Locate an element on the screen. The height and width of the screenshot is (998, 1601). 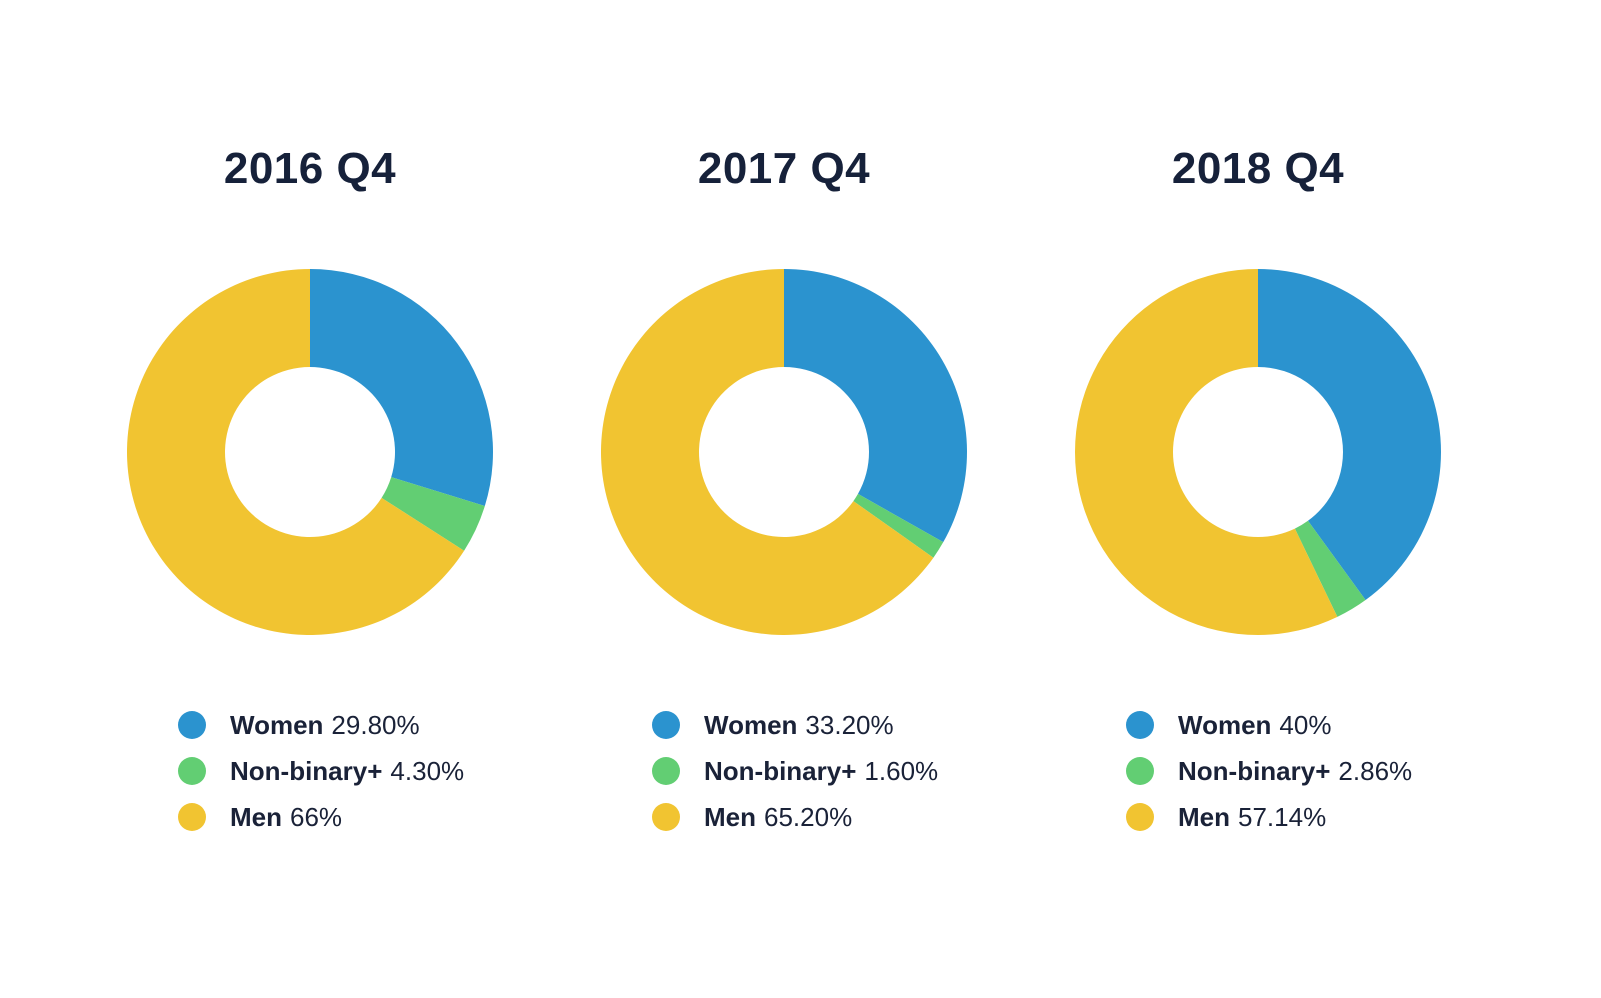
legend-value: 40% is located at coordinates (1305, 724).